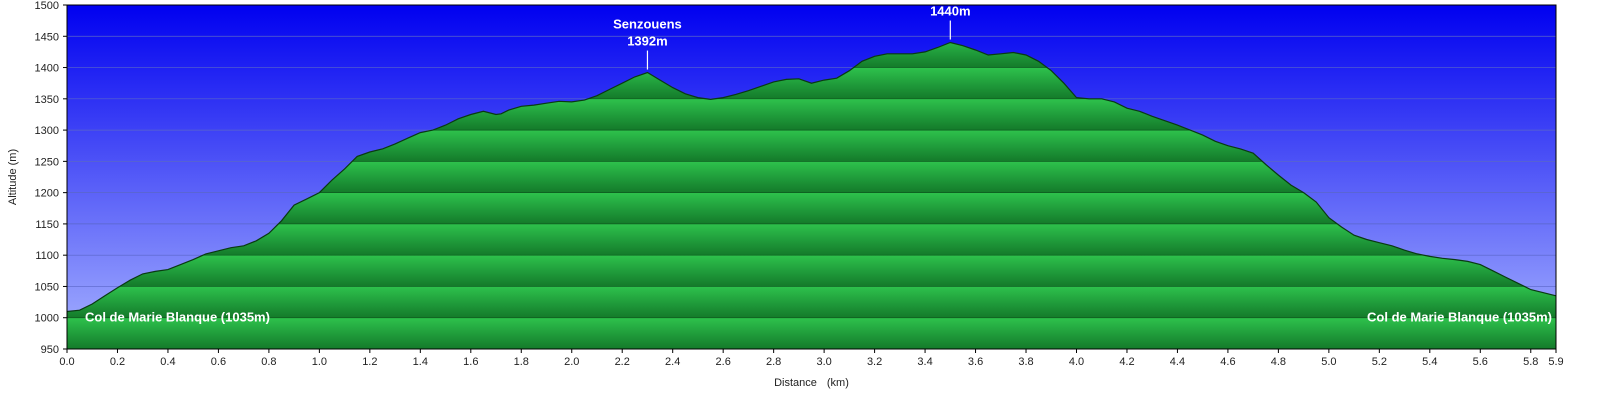 The width and height of the screenshot is (1600, 404). What do you see at coordinates (1429, 362) in the screenshot?
I see `x-tick-label: 5.4` at bounding box center [1429, 362].